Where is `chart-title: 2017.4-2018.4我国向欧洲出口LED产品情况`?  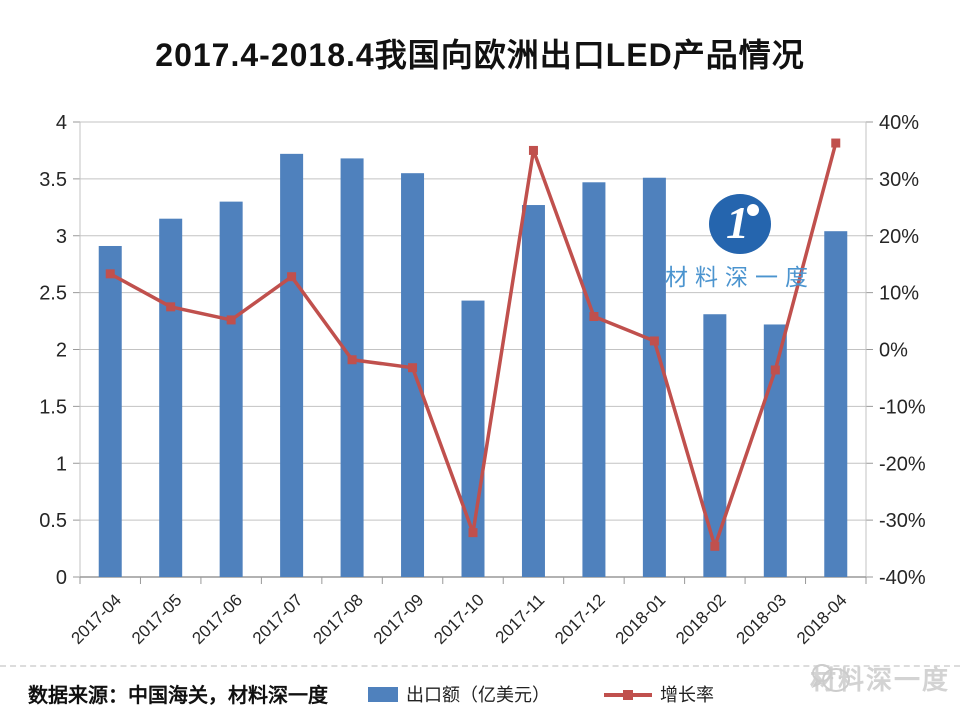
chart-title: 2017.4-2018.4我国向欧洲出口LED产品情况 is located at coordinates (480, 55).